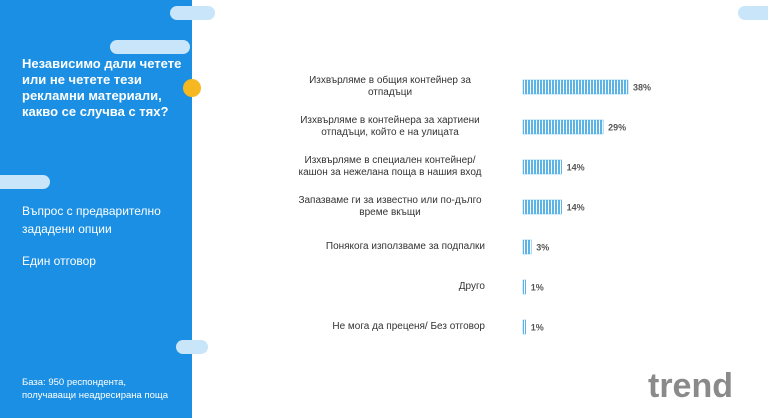 The image size is (768, 418). I want to click on logo: trend, so click(690, 386).